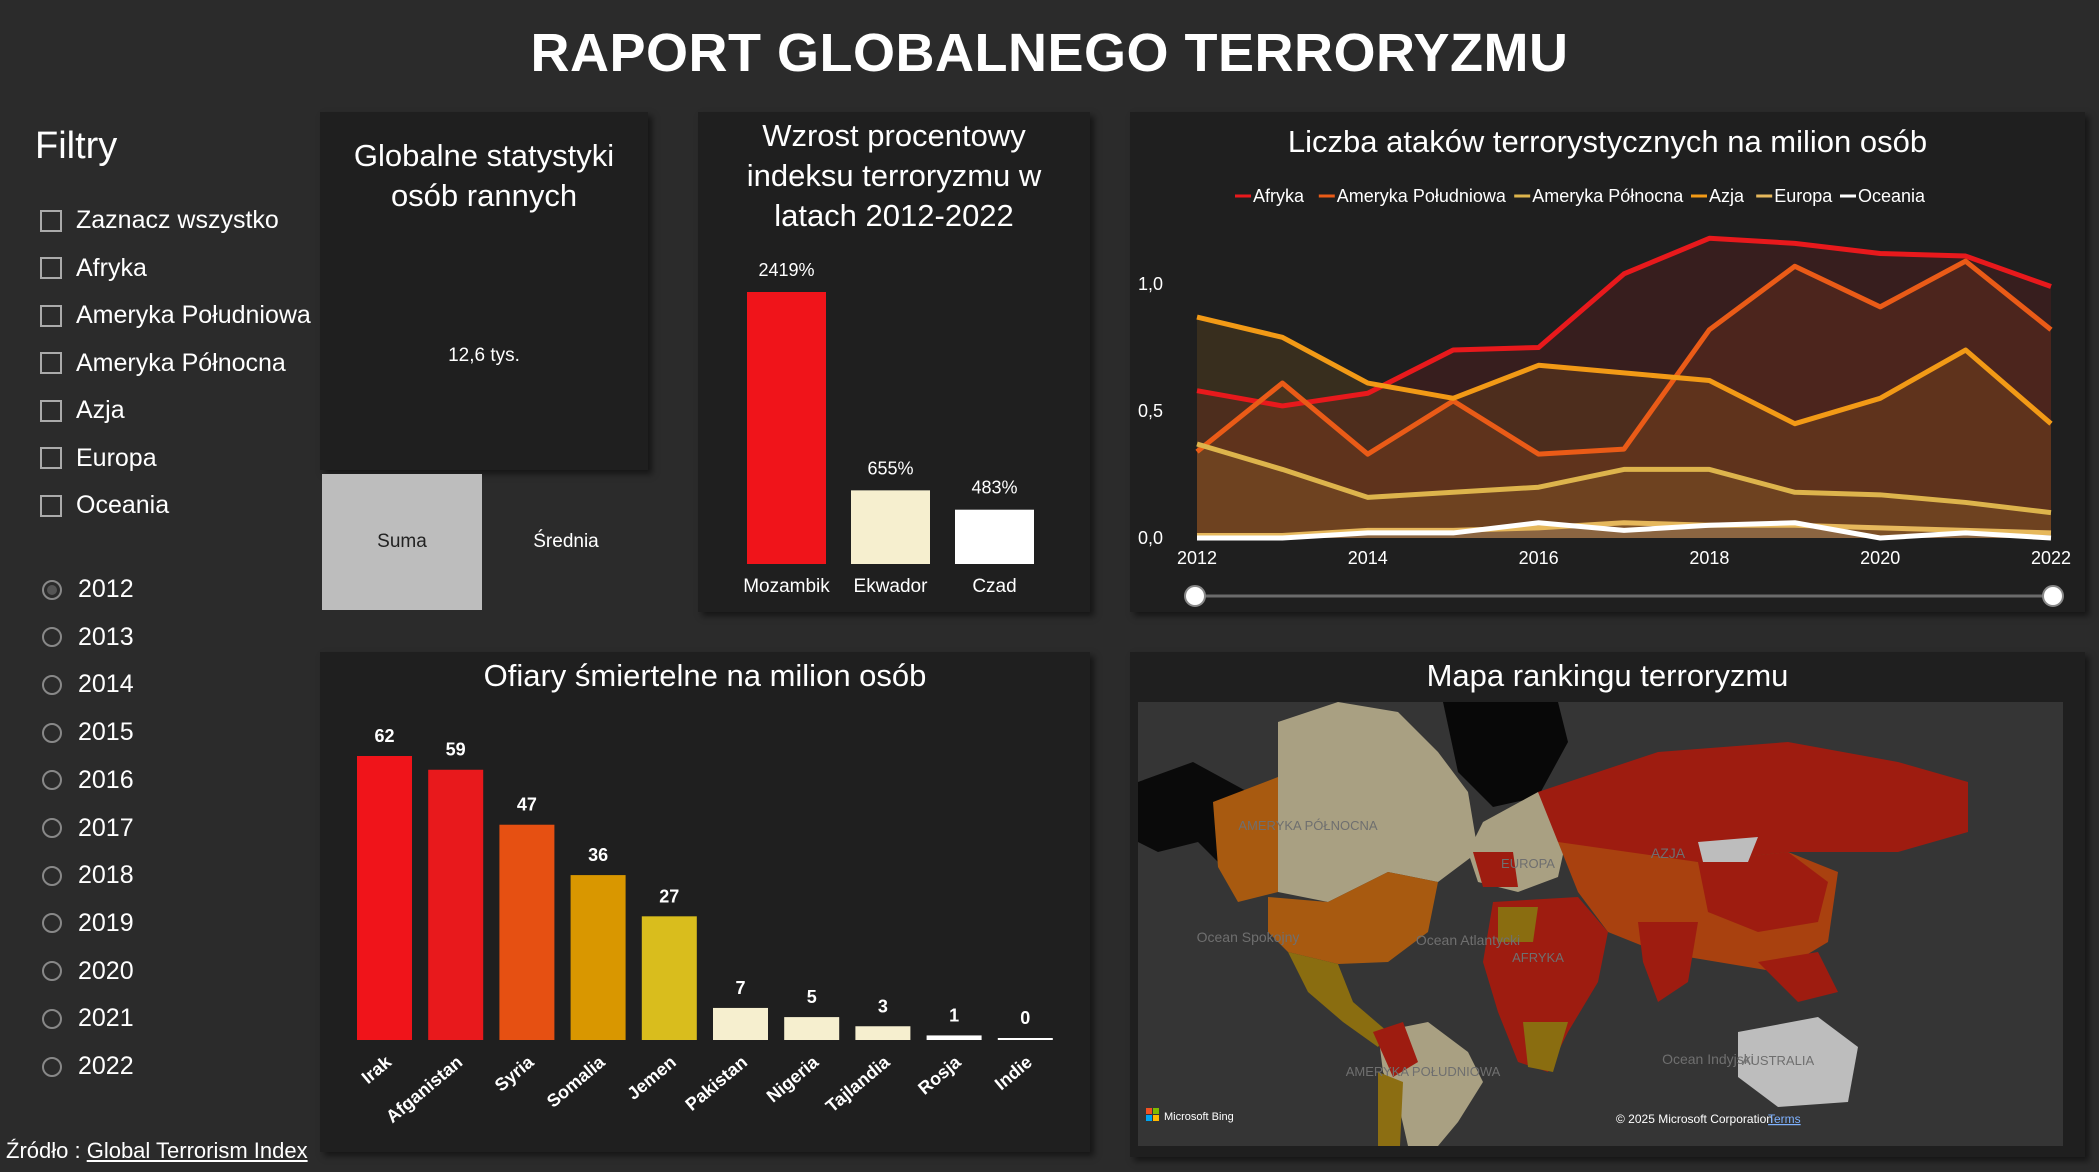 Image resolution: width=2099 pixels, height=1172 pixels. Describe the element at coordinates (1338, 999) in the screenshot. I see `mexico-shape` at that location.